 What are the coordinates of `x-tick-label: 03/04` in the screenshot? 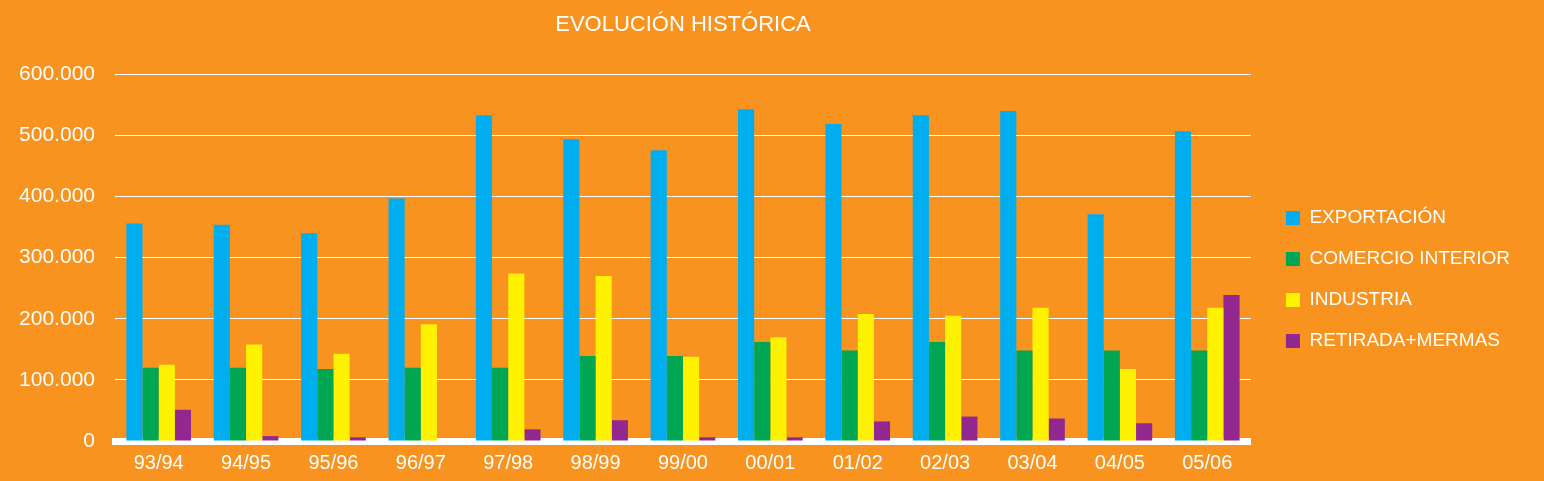 It's located at (1032, 461).